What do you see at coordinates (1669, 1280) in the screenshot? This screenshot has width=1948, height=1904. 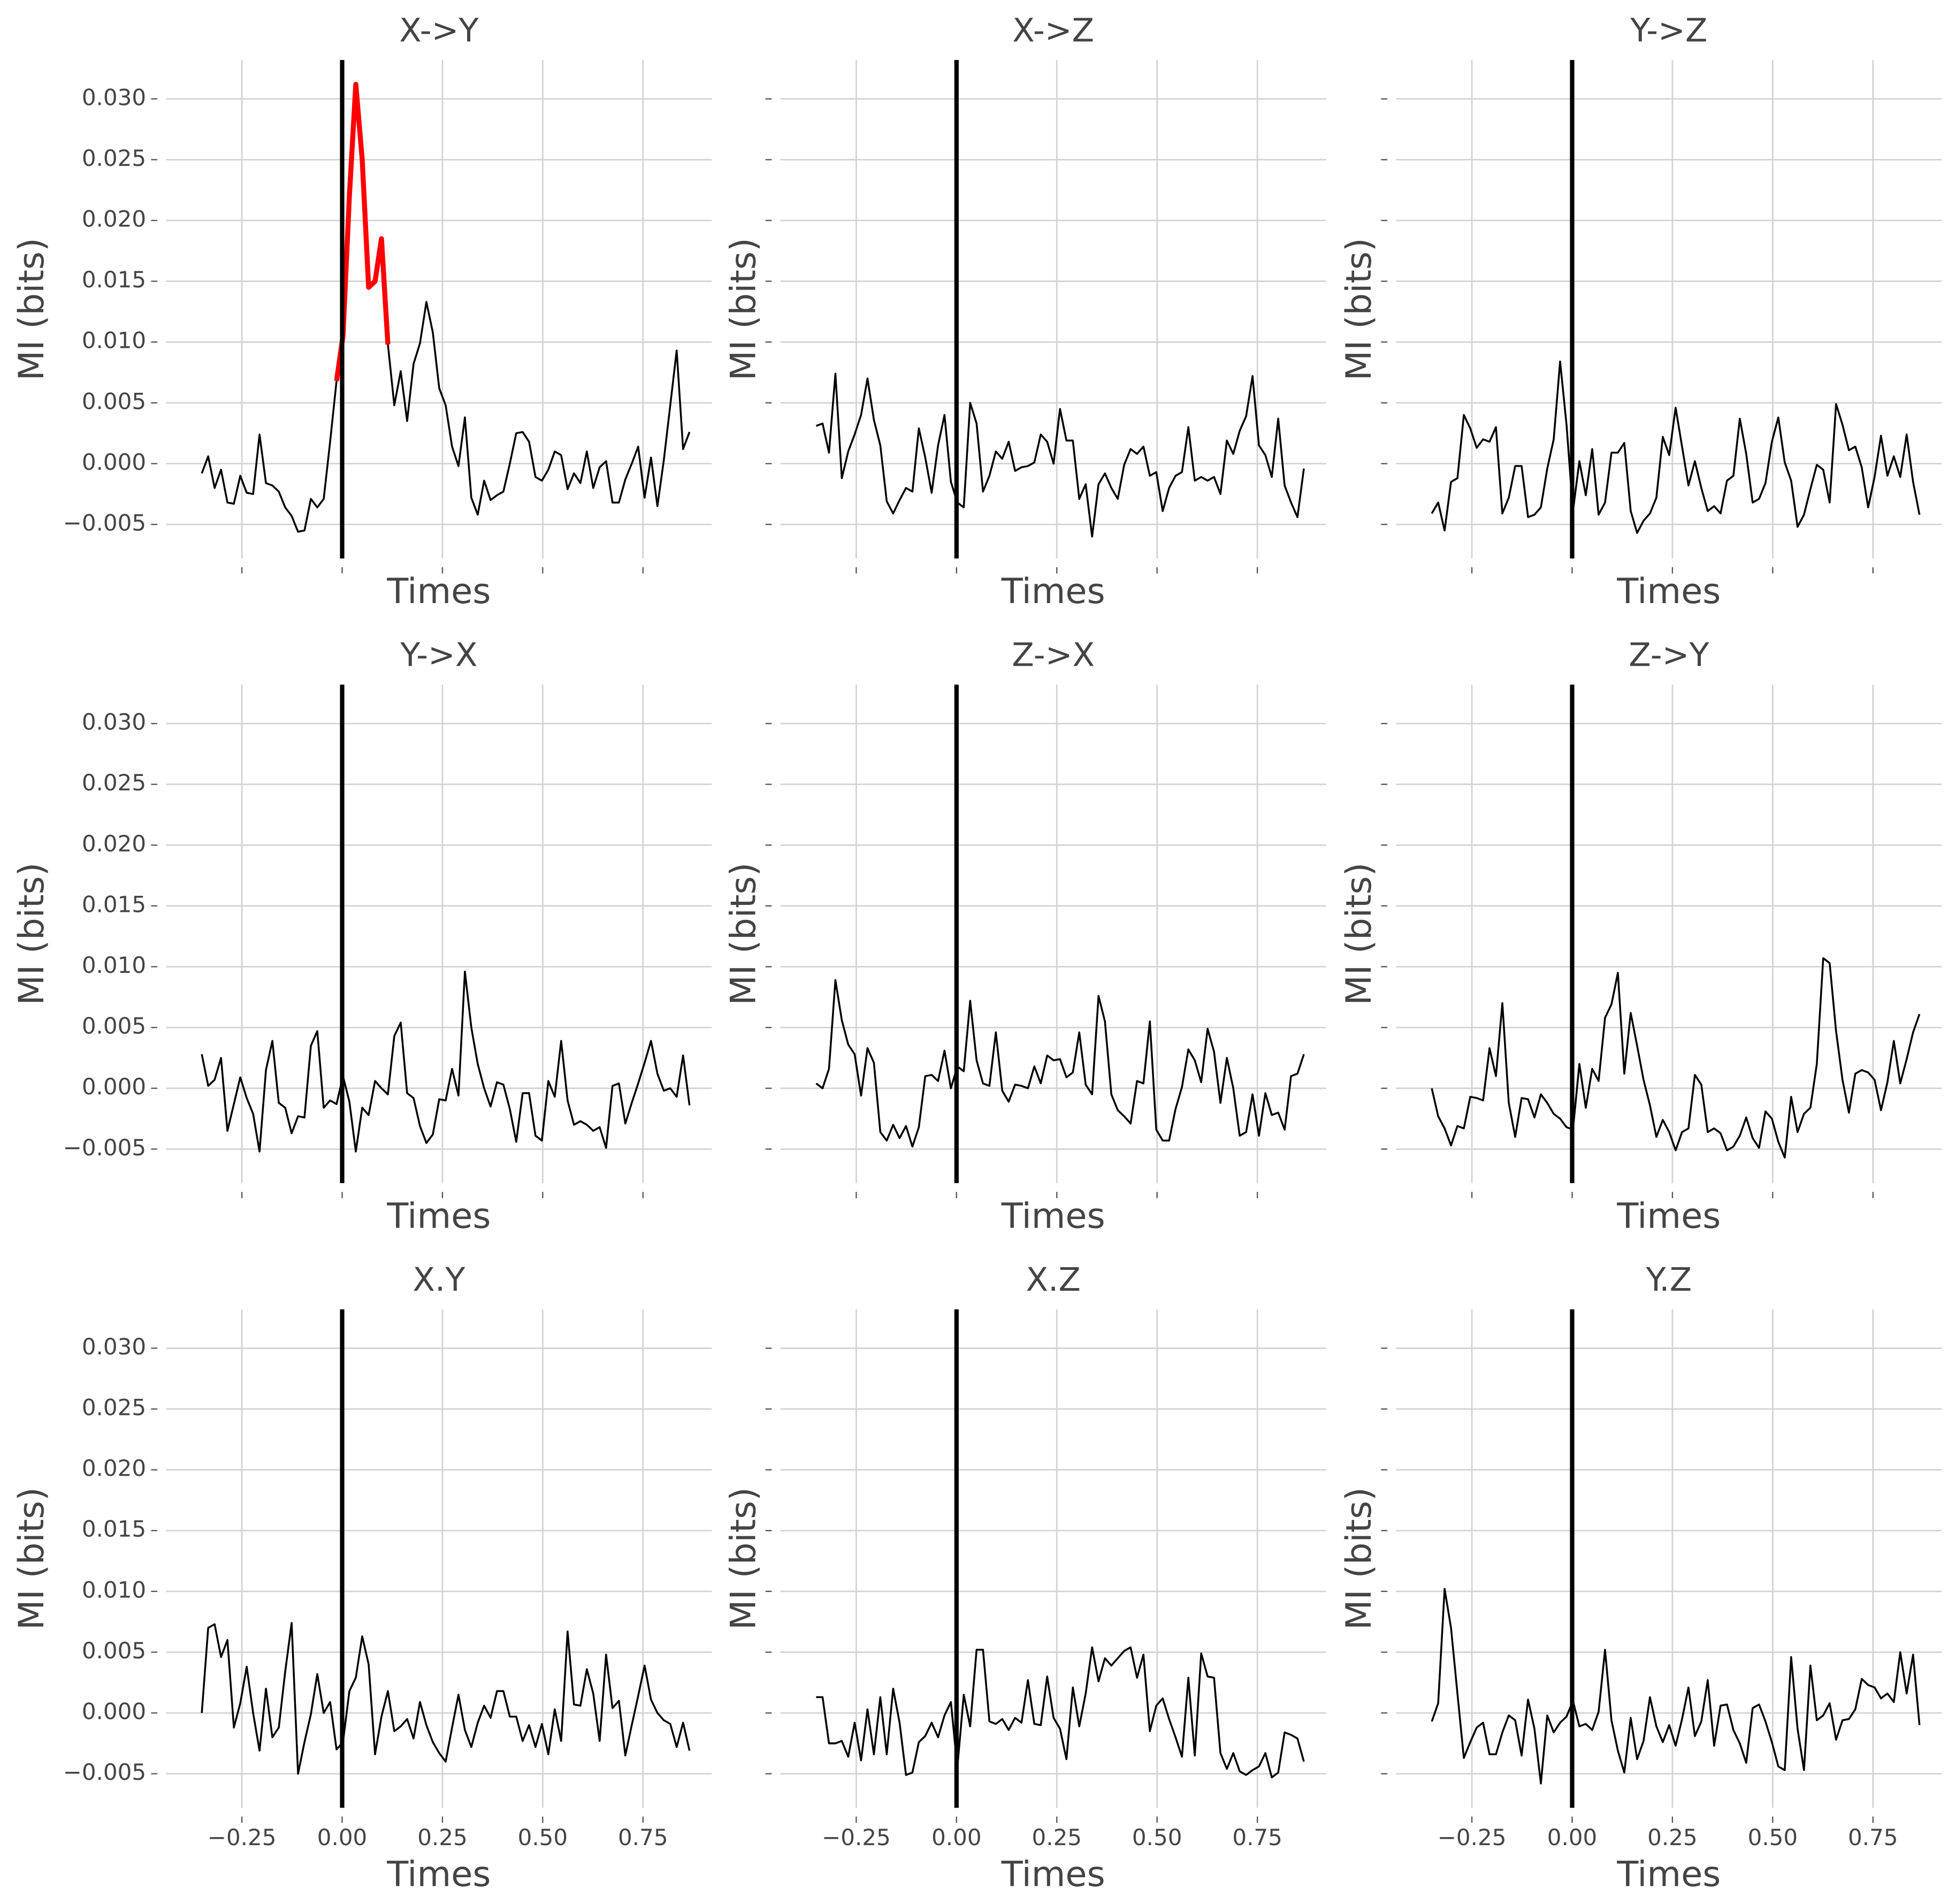 I see `chart-title: Y.Z` at bounding box center [1669, 1280].